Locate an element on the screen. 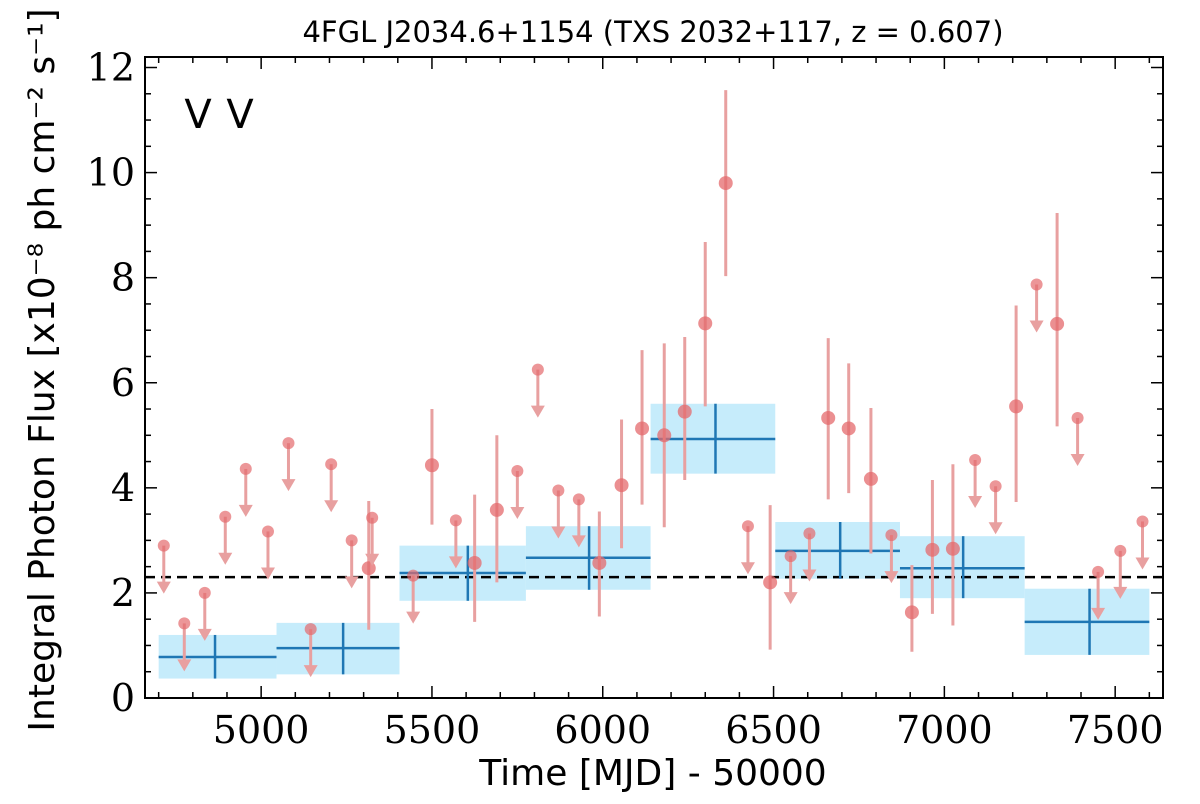 The width and height of the screenshot is (1200, 804). x-tick-label-7000: 7000 is located at coordinates (944, 730).